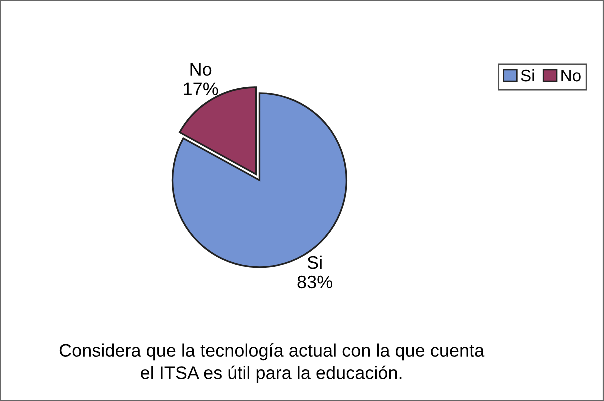 The image size is (604, 401). Describe the element at coordinates (272, 363) in the screenshot. I see `text: Considera que la tecnología actual con la que cuenta el ITSA es útil para la educación.` at that location.